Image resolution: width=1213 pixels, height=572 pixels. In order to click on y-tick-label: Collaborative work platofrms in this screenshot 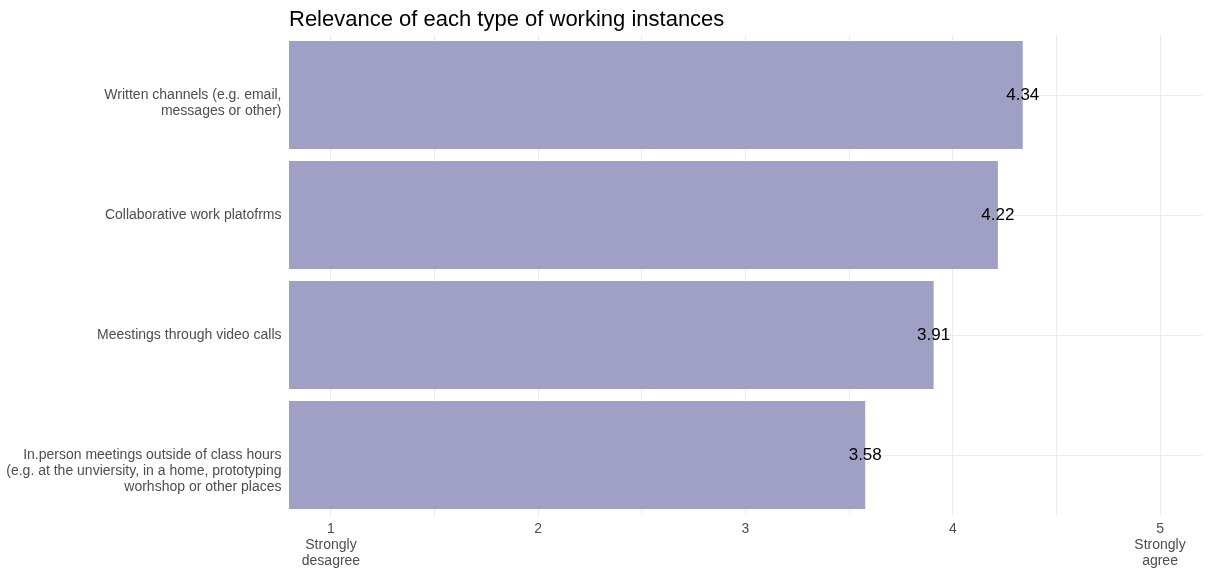, I will do `click(193, 214)`.